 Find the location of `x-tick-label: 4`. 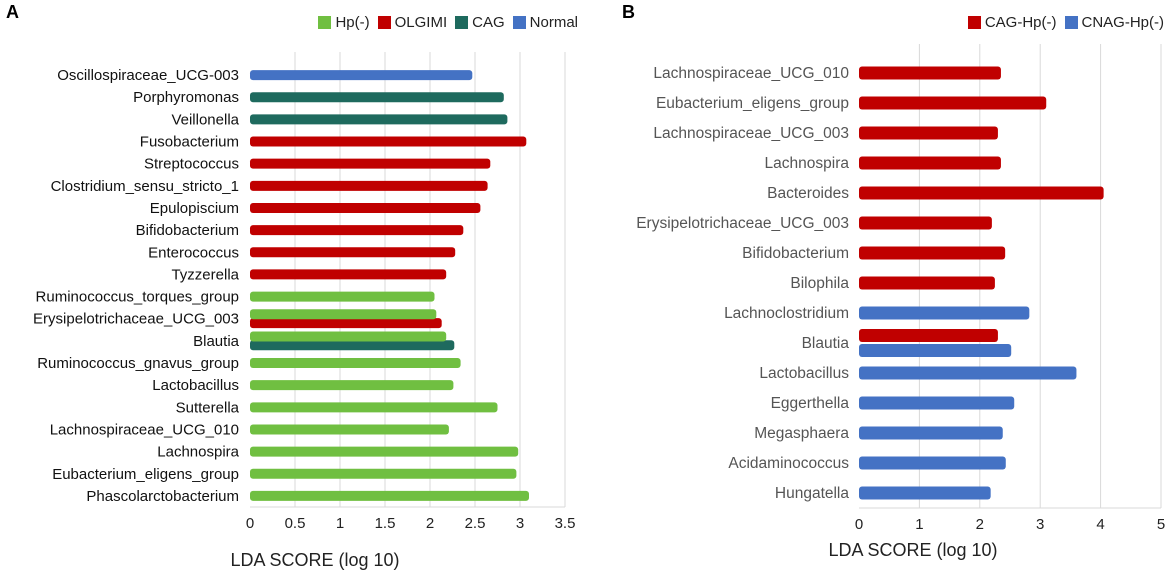

x-tick-label: 4 is located at coordinates (1100, 524).